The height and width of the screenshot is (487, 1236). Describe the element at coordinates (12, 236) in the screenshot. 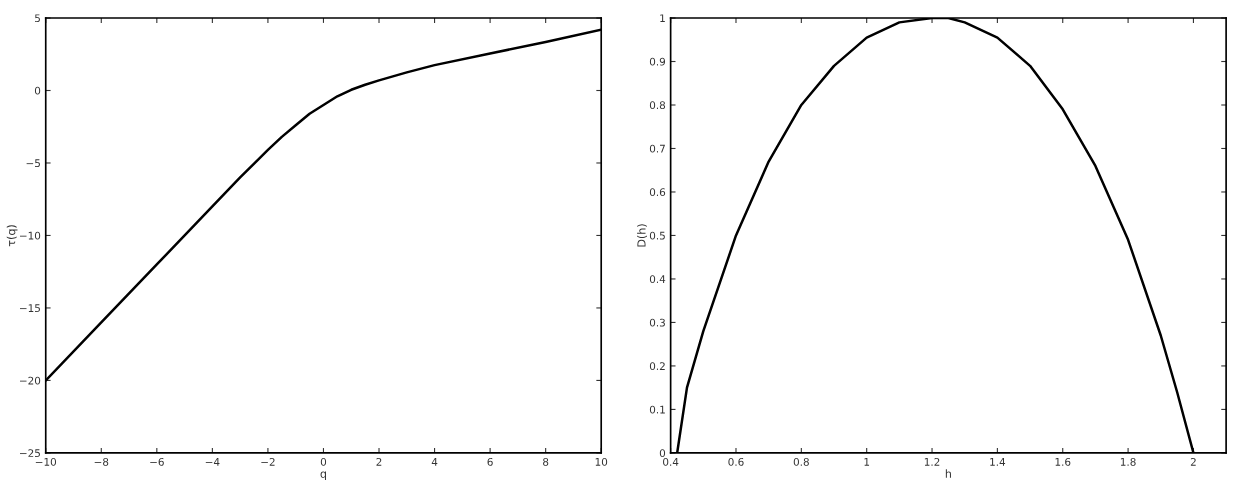

I see `y-axis-title: τ(q)` at that location.